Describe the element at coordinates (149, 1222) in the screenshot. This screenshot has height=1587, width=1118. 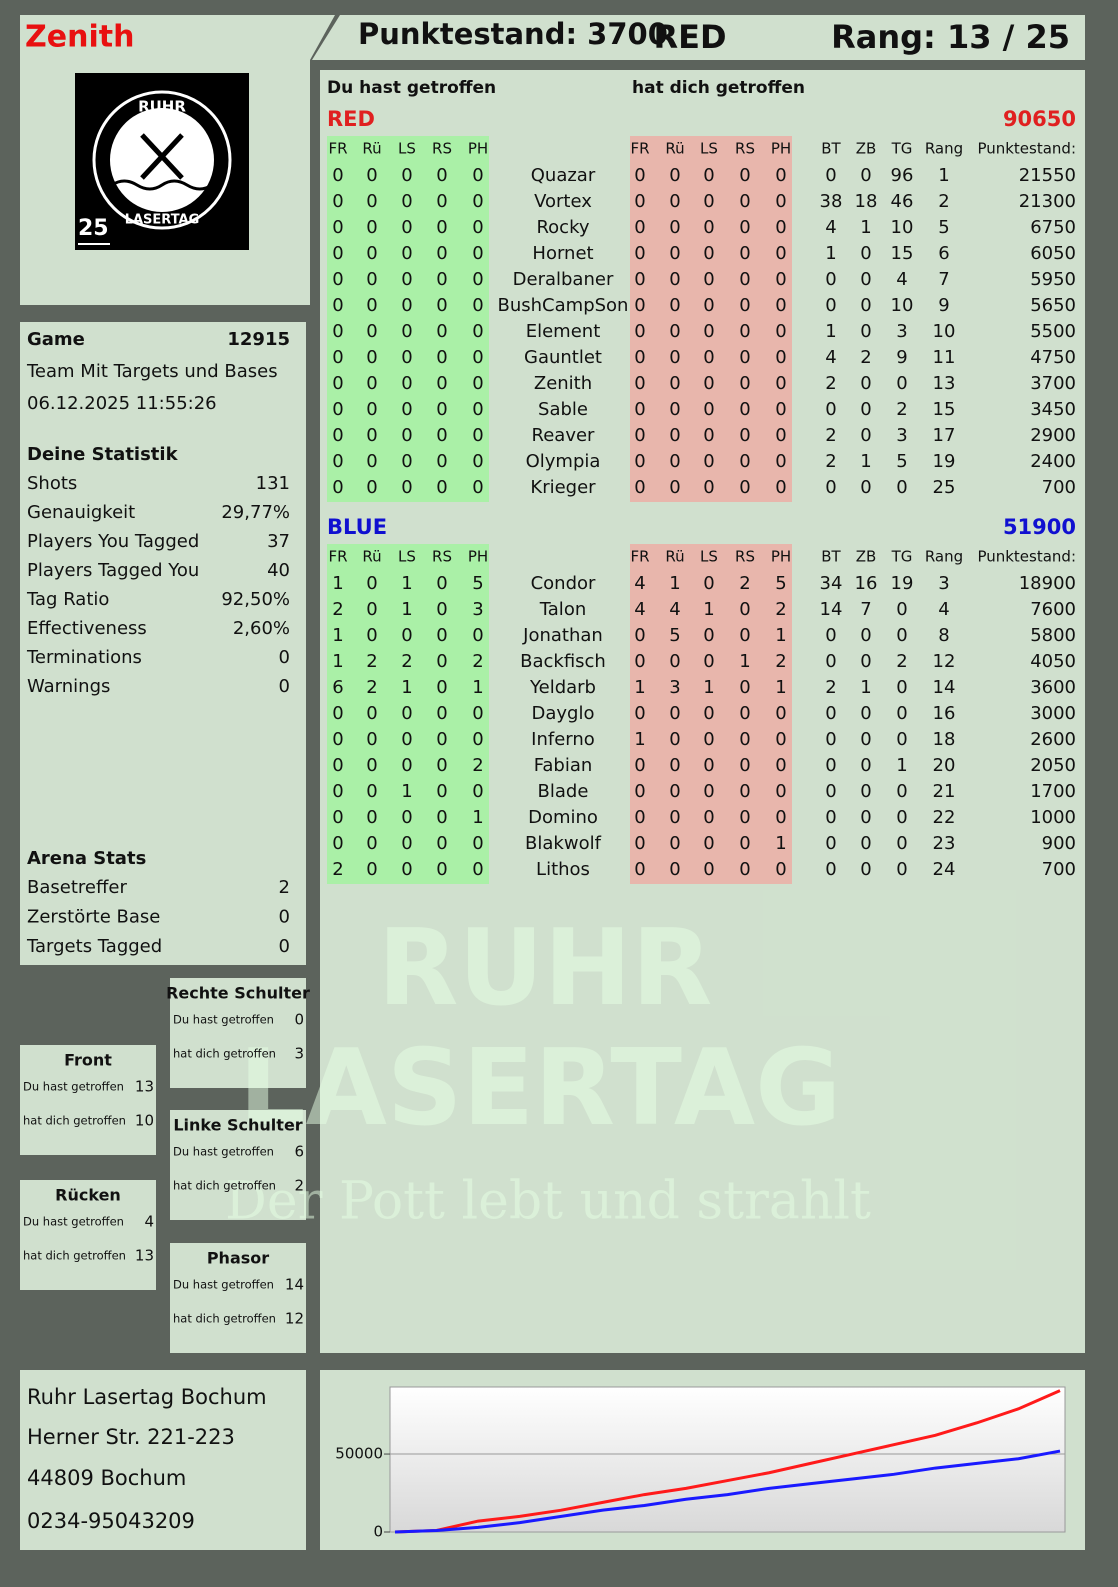
I see `zone-value: 4` at that location.